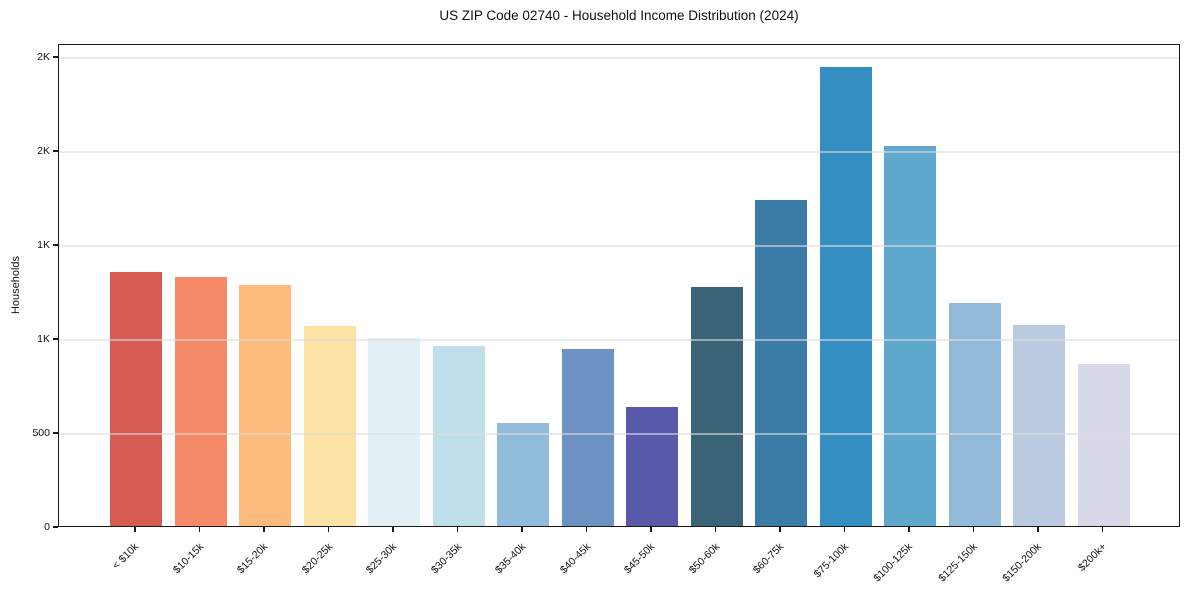 The height and width of the screenshot is (590, 1189). What do you see at coordinates (47, 527) in the screenshot?
I see `y-tick-label: 0` at bounding box center [47, 527].